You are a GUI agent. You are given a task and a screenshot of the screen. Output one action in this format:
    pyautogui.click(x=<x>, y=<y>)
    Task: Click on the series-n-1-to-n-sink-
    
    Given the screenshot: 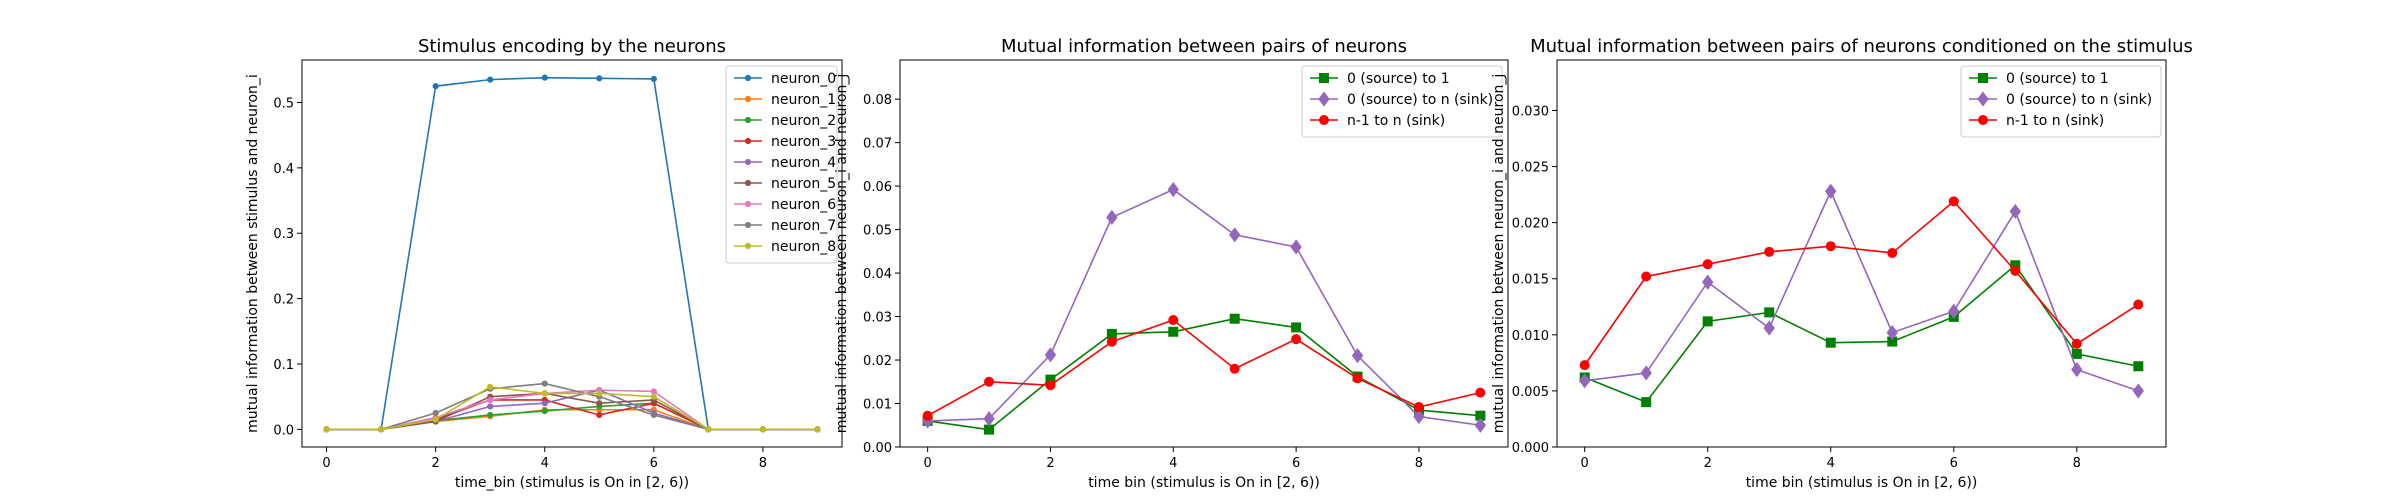 What is the action you would take?
    pyautogui.click(x=1861, y=283)
    